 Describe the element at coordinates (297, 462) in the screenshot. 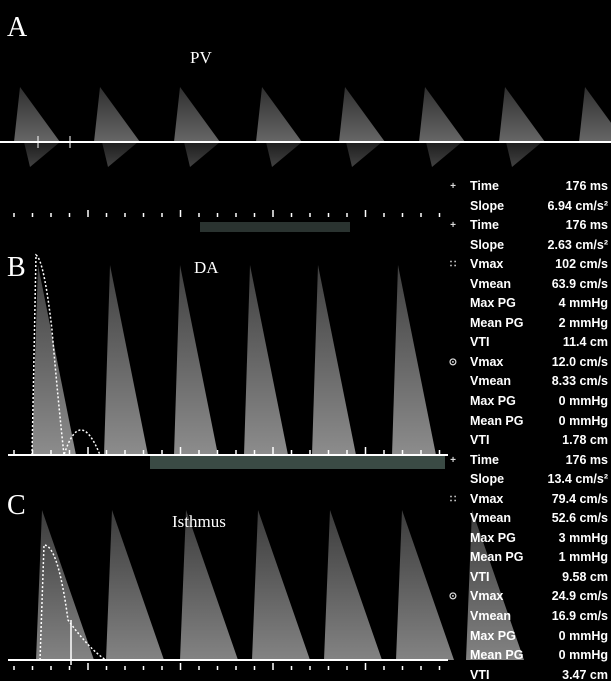

I see `scale-band` at that location.